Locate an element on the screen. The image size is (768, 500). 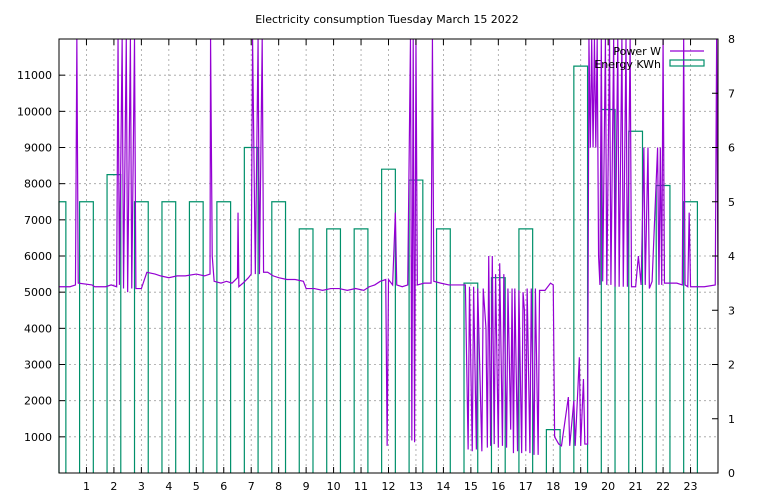
y-tick-label: 5000 is located at coordinates (38, 292).